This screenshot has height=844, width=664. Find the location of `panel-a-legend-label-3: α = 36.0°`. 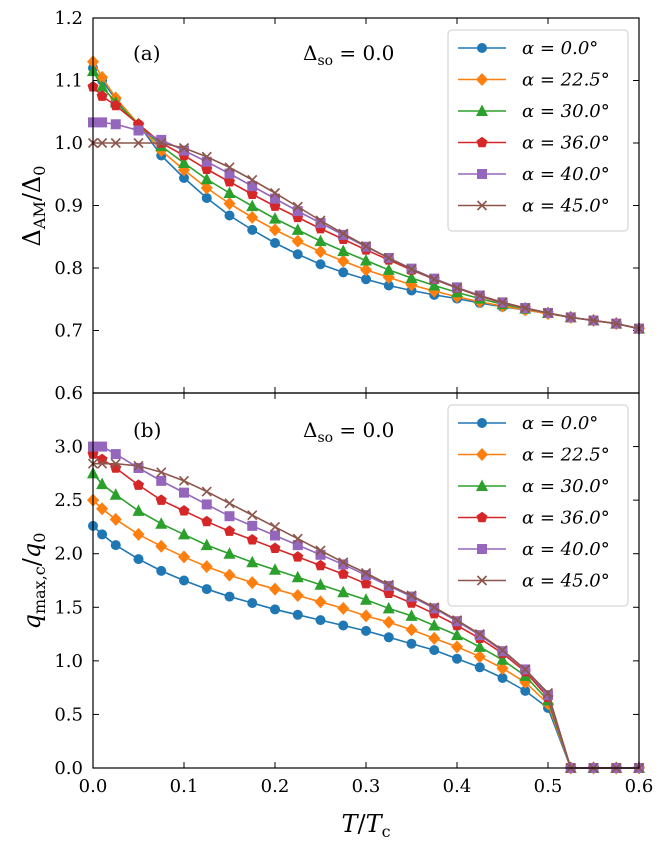

panel-a-legend-label-3: α = 36.0° is located at coordinates (566, 143).